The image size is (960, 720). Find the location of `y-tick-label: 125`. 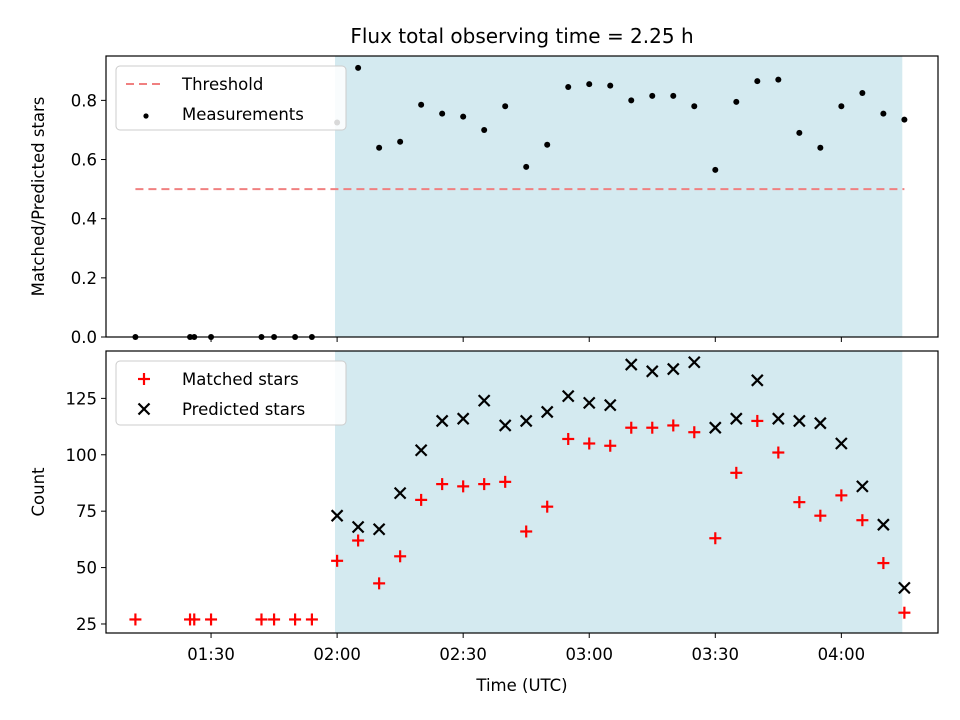

y-tick-label: 125 is located at coordinates (82, 398).